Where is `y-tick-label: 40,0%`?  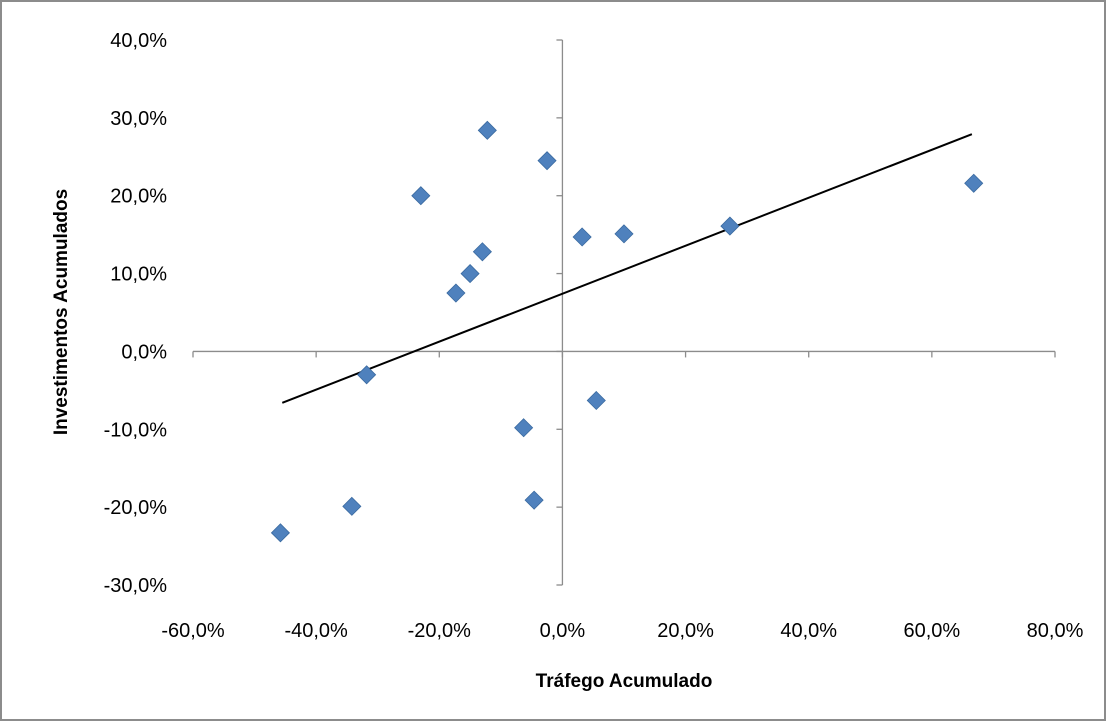
y-tick-label: 40,0% is located at coordinates (138, 41).